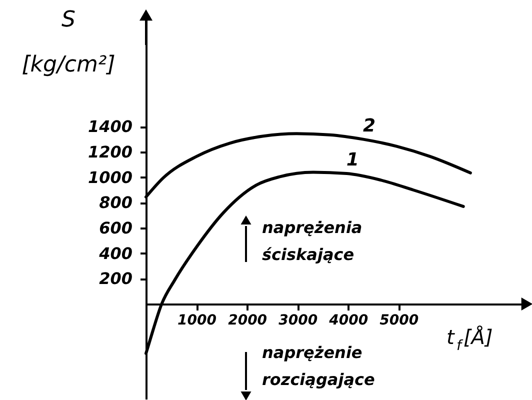 The image size is (532, 400). I want to click on y-tick-label: 1200, so click(110, 152).